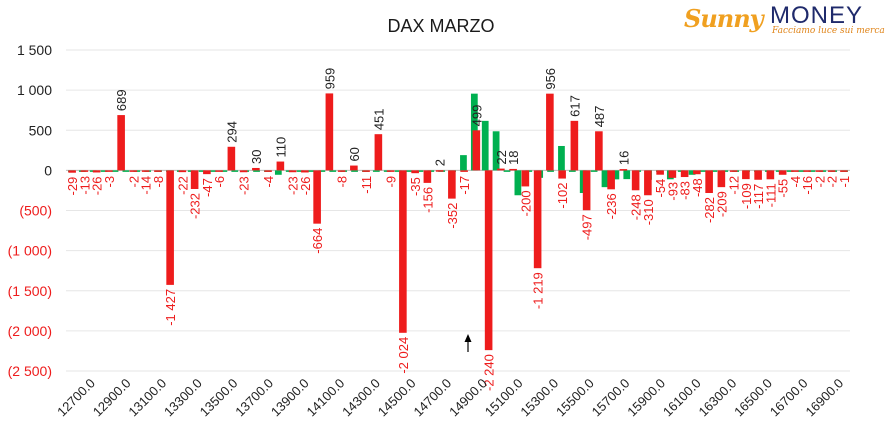 This screenshot has height=436, width=885. Describe the element at coordinates (575, 398) in the screenshot. I see `x-tick-label: 15500.0` at that location.